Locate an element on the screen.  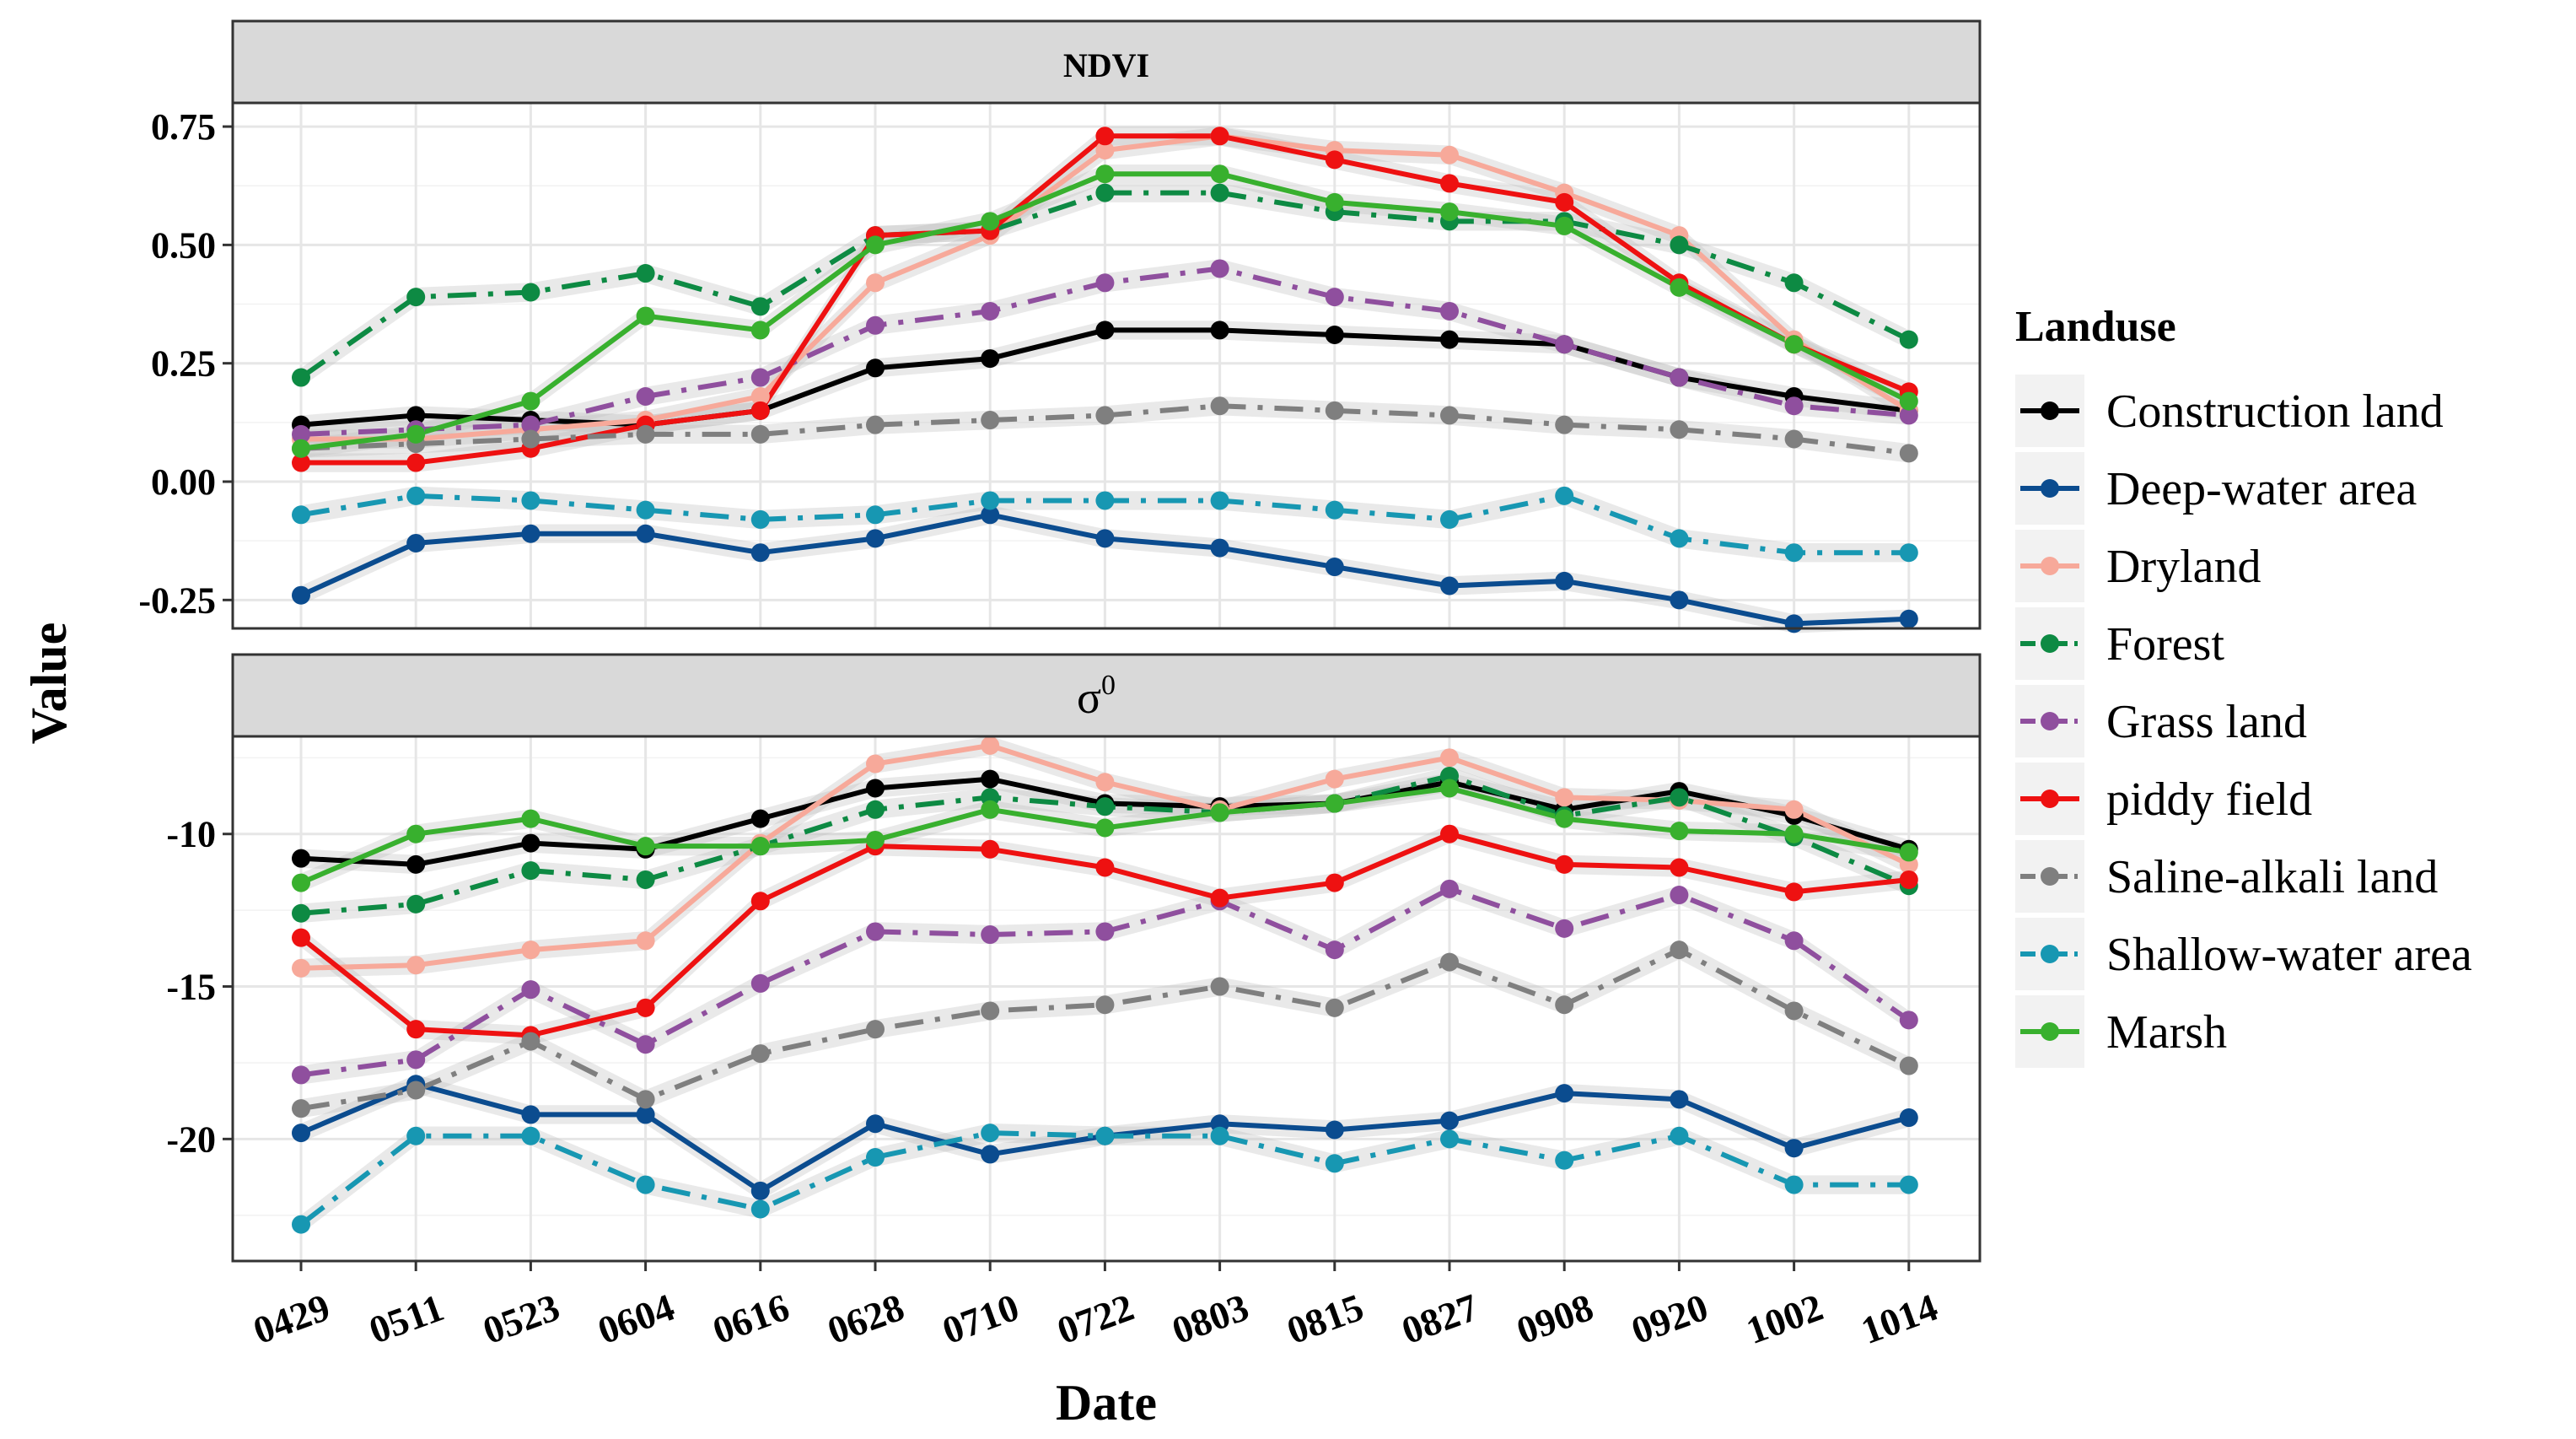
x-tick-label-1002: 1002 is located at coordinates (1784, 1318).